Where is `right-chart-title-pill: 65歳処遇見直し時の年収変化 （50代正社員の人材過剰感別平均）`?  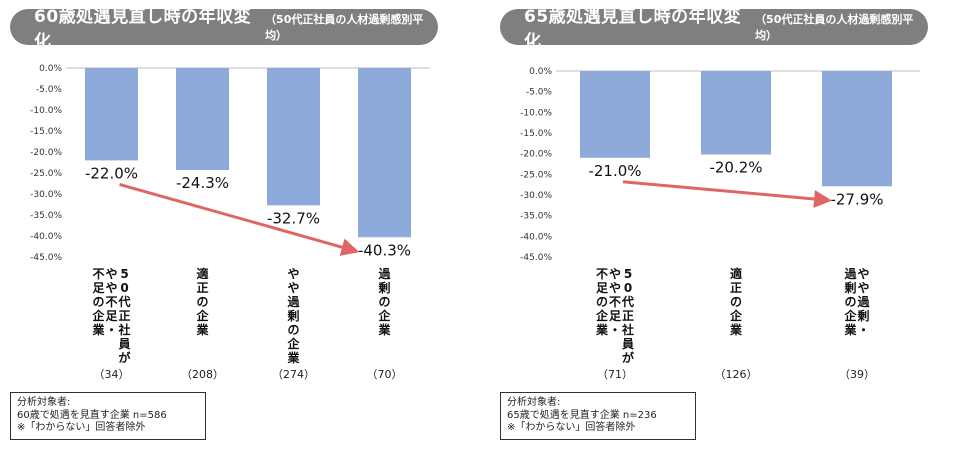
right-chart-title-pill: 65歳処遇見直し時の年収変化 （50代正社員の人材過剰感別平均） is located at coordinates (714, 29).